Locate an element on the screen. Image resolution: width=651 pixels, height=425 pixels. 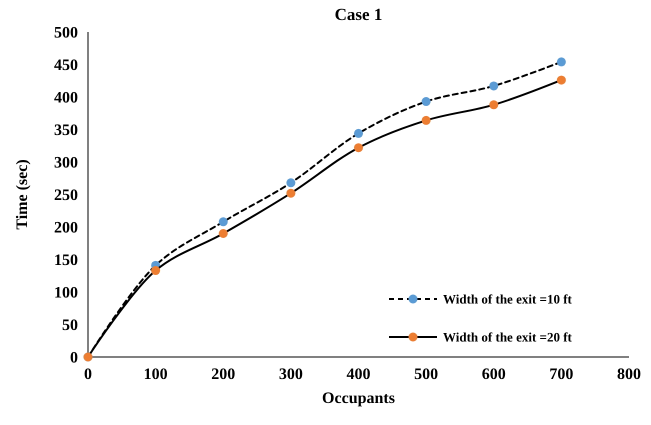
y-tick-label: 400 is located at coordinates (66, 98).